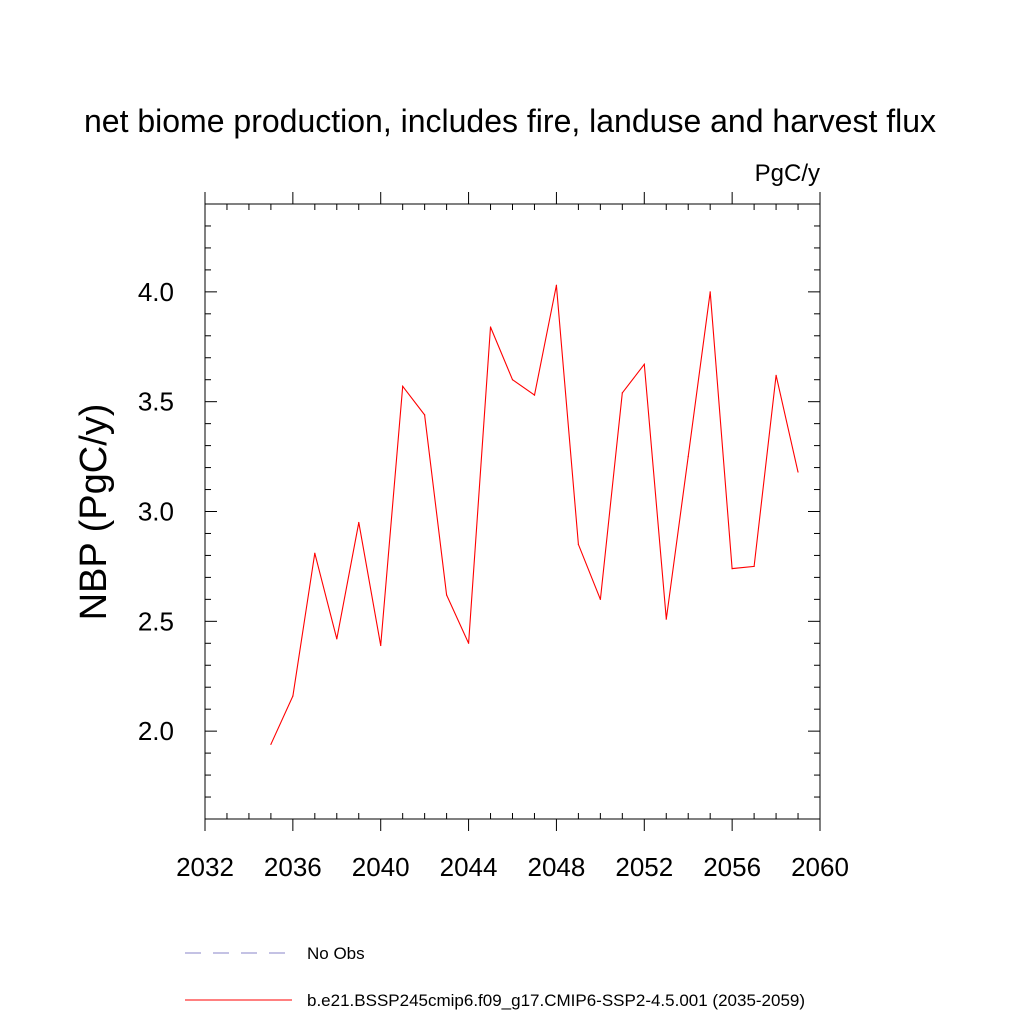 The image size is (1024, 1024). I want to click on y-axis-label: NBP (PgC/y), so click(94, 512).